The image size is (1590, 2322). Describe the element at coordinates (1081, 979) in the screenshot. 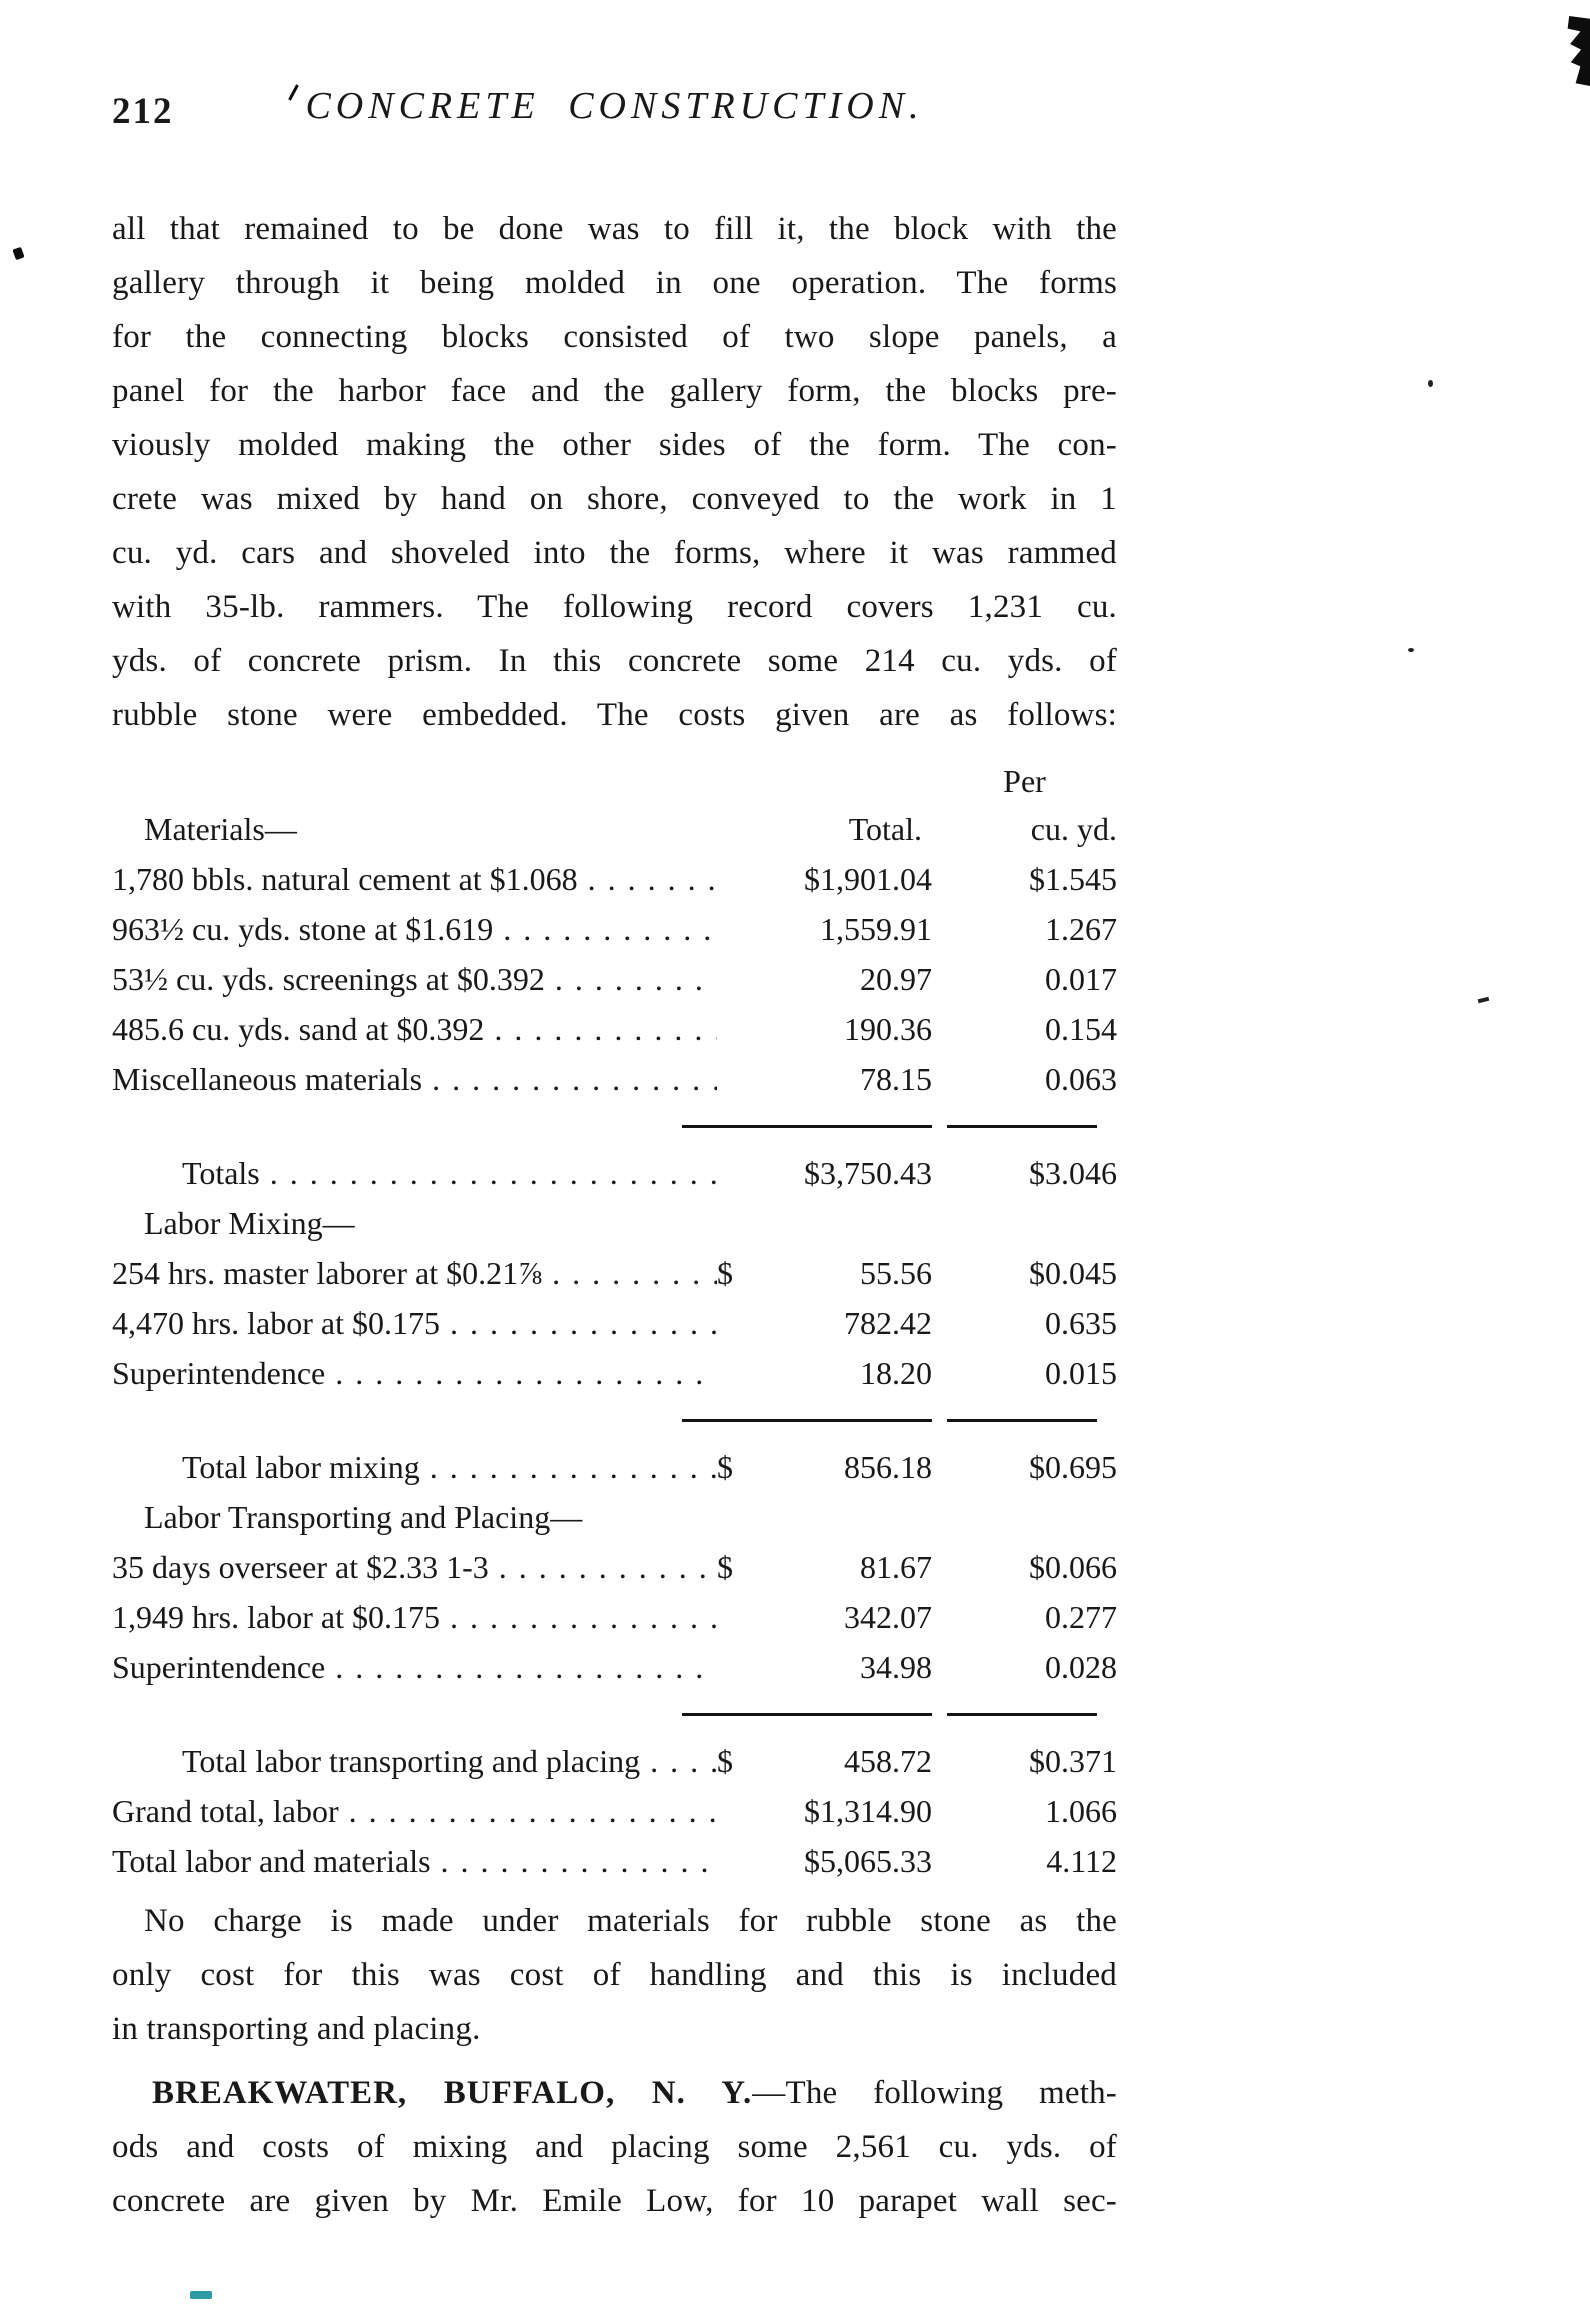

I see `per-cu-yd-value: 0.017` at that location.